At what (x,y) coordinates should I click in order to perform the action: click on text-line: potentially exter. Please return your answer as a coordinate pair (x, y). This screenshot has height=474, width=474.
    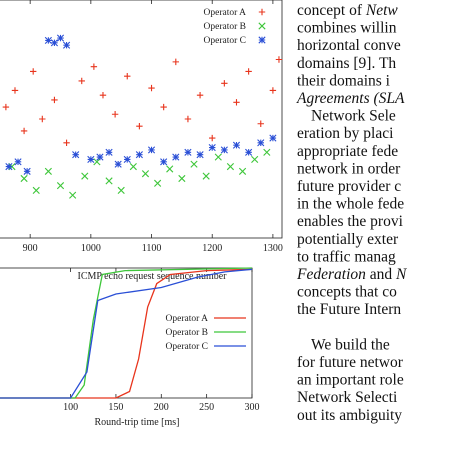
    Looking at the image, I should click on (348, 239).